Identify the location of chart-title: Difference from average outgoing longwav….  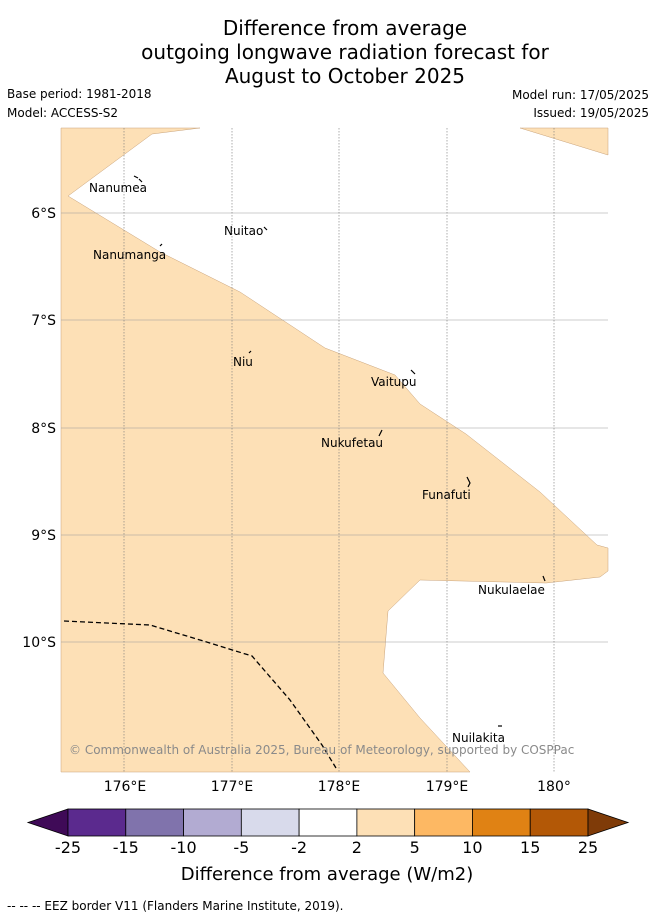
(327, 52).